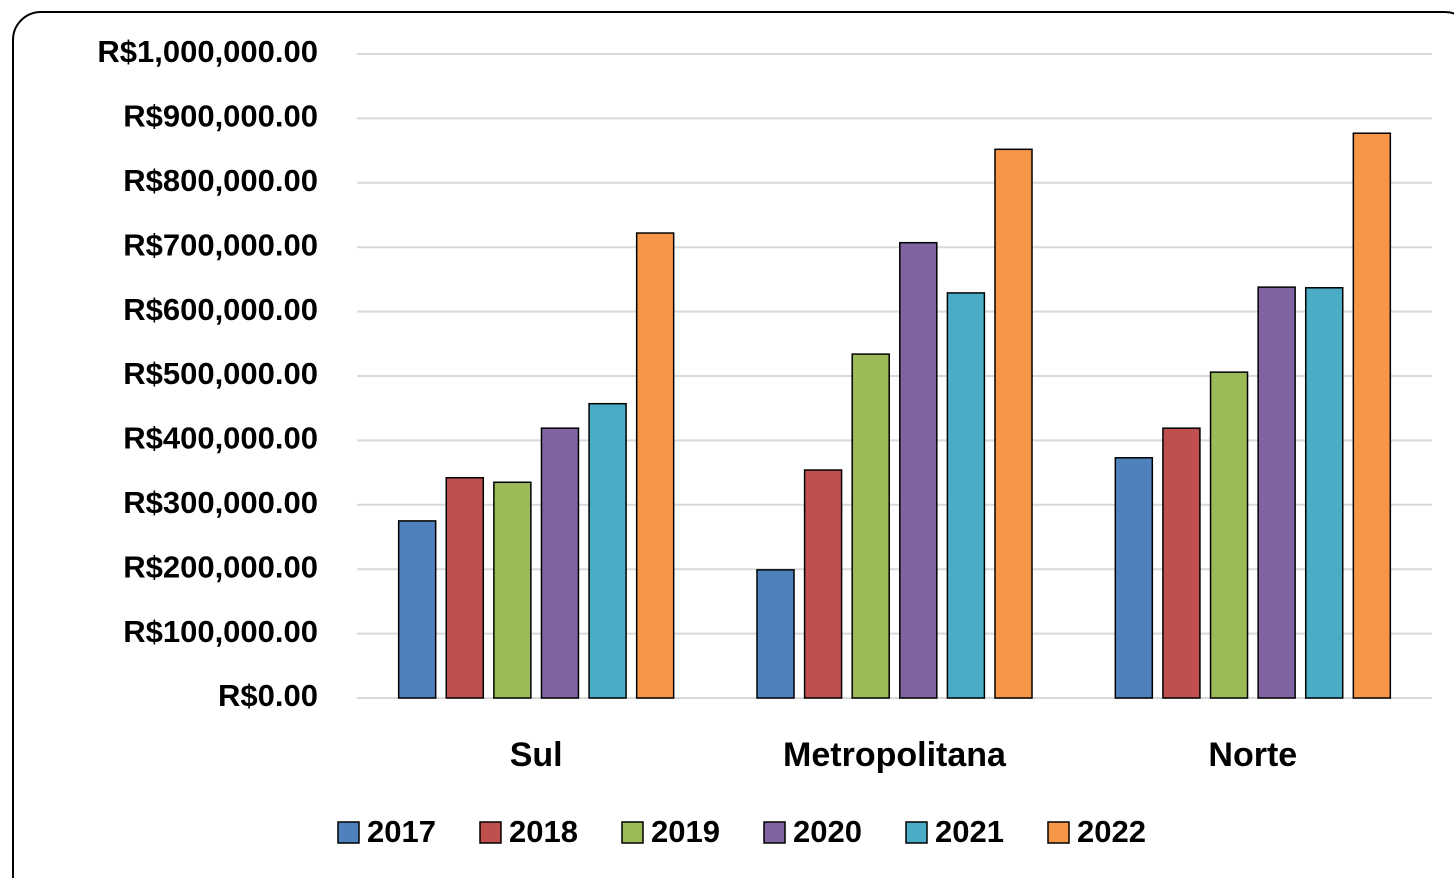  What do you see at coordinates (220, 631) in the screenshot?
I see `y-tick-label: R$100,000.00` at bounding box center [220, 631].